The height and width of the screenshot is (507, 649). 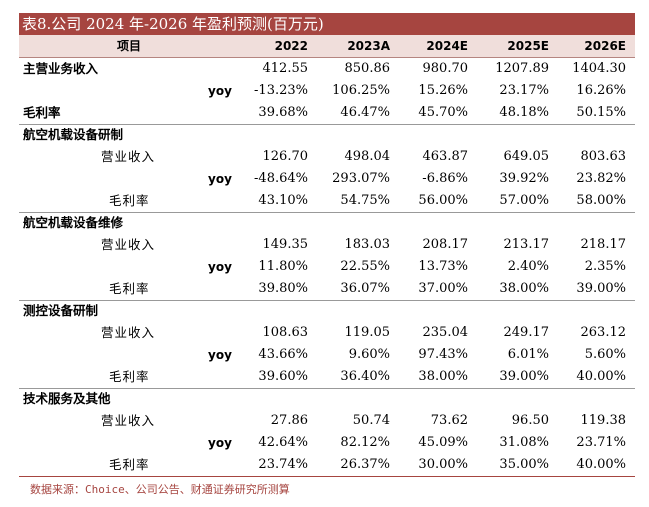 I want to click on table-row: yoy 43.66% 9.60% 97.43% 6.01% 5.60%, so click(x=327, y=355).